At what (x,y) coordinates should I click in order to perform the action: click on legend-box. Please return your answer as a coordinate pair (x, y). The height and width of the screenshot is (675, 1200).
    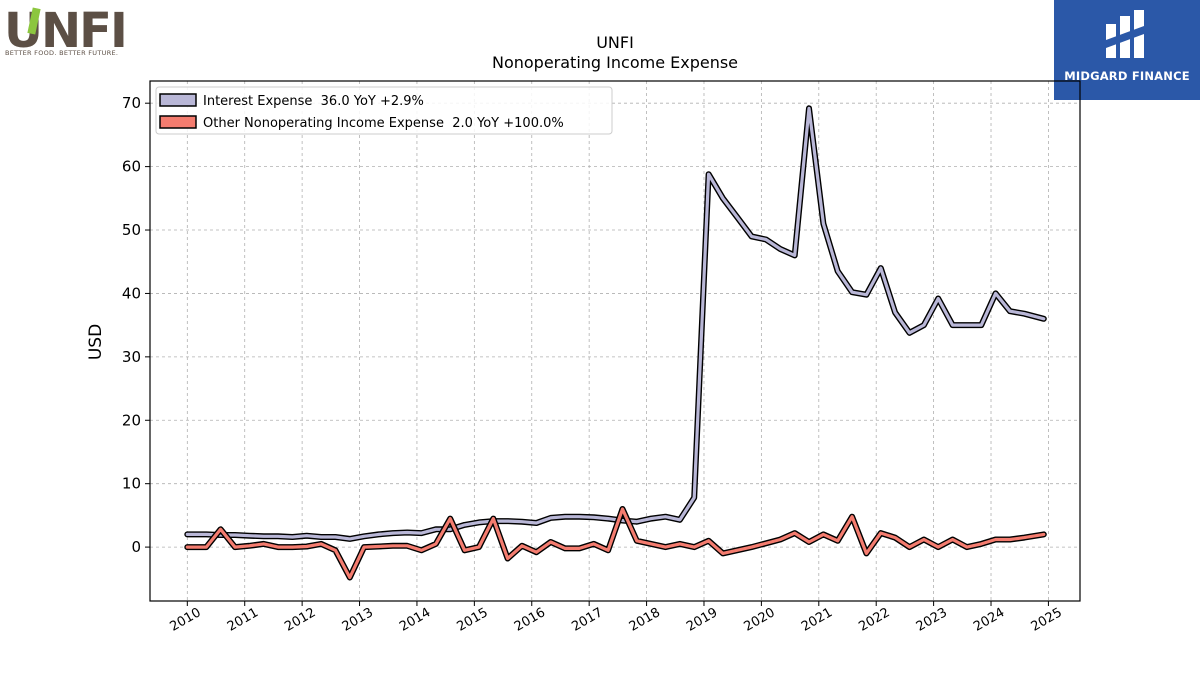
    Looking at the image, I should click on (384, 110).